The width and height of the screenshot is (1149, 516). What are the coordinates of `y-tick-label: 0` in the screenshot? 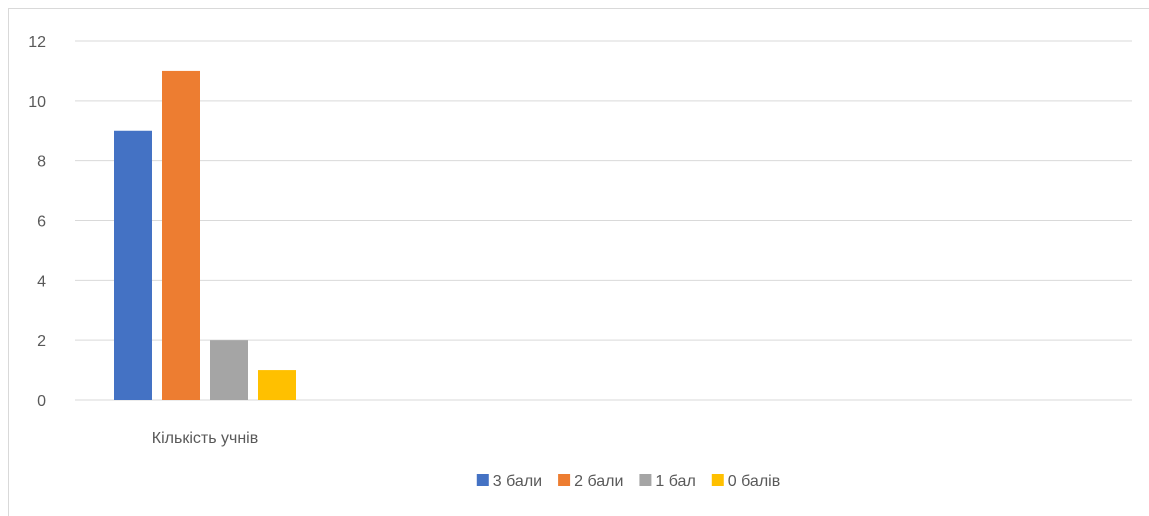 It's located at (41, 401).